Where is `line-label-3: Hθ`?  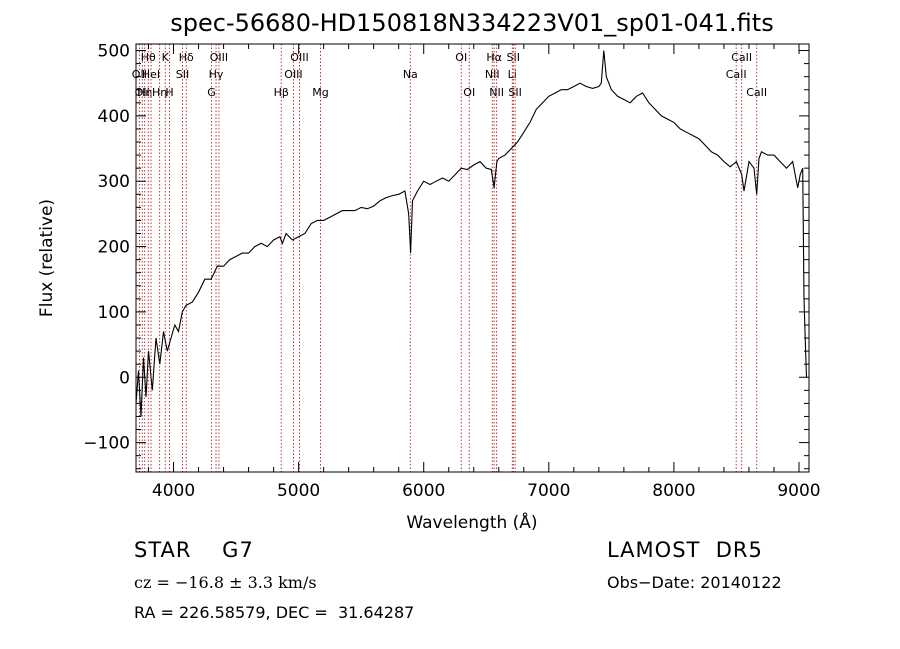 line-label-3: Hθ is located at coordinates (148, 57).